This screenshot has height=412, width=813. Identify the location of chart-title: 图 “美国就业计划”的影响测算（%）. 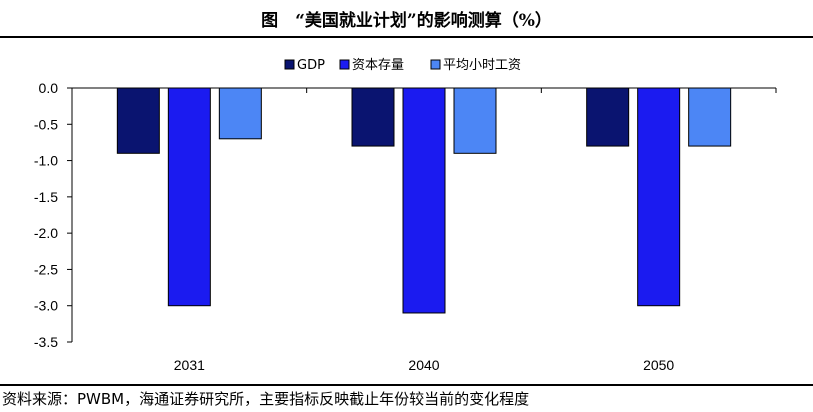
(406, 21).